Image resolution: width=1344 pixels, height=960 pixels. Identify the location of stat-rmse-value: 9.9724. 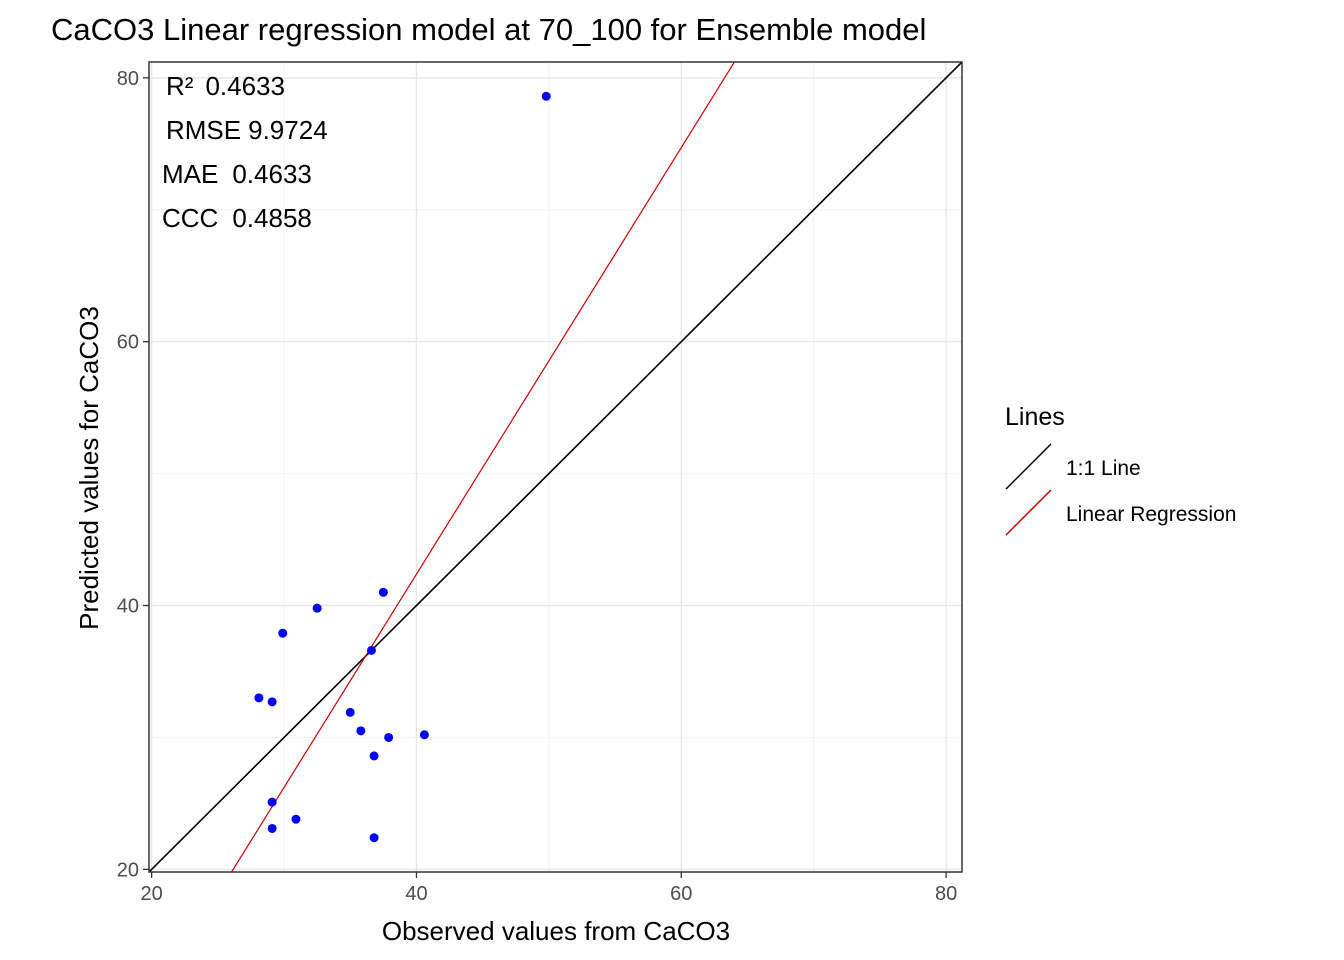
(288, 130).